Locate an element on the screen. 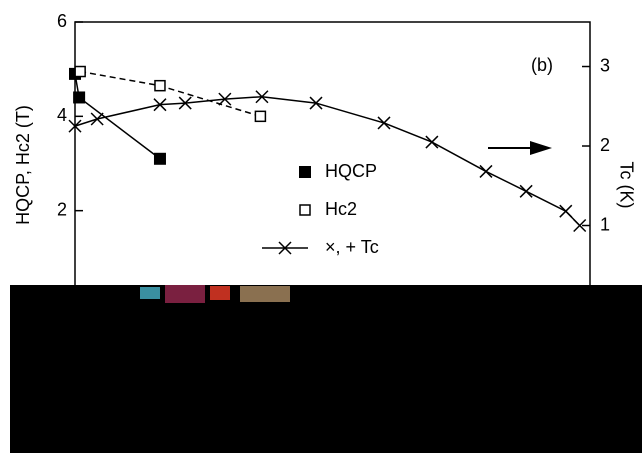 The width and height of the screenshot is (642, 453). legend-entry: ×, + Tc is located at coordinates (320, 247).